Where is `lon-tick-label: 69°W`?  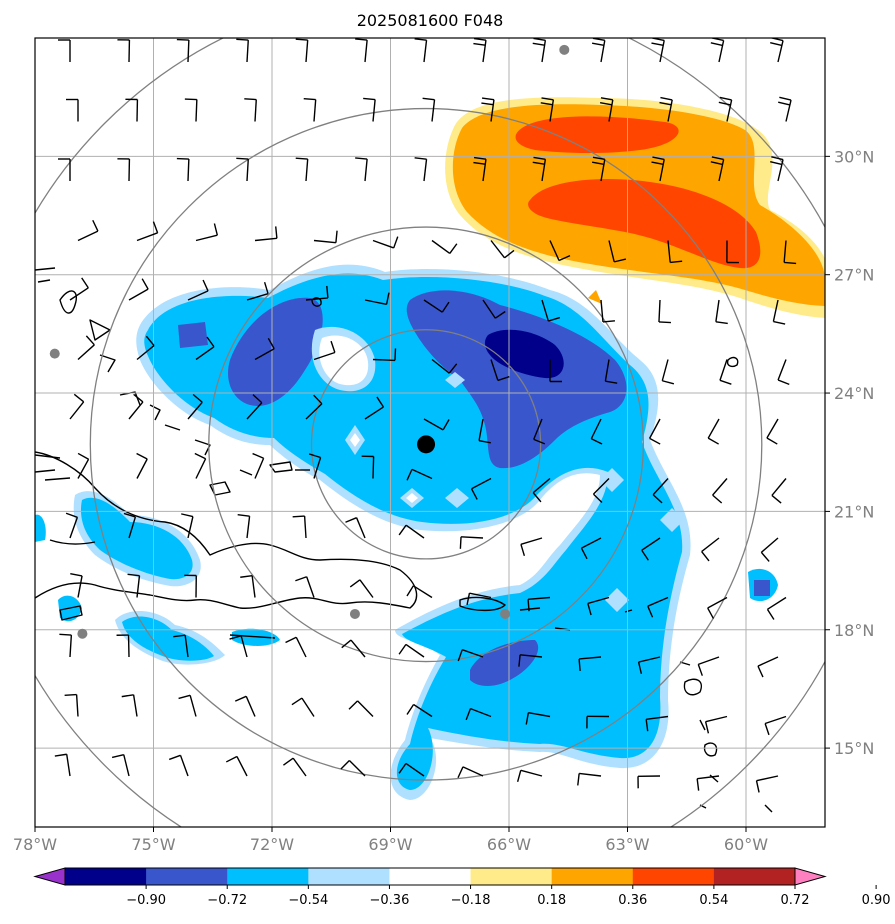 lon-tick-label: 69°W is located at coordinates (390, 844).